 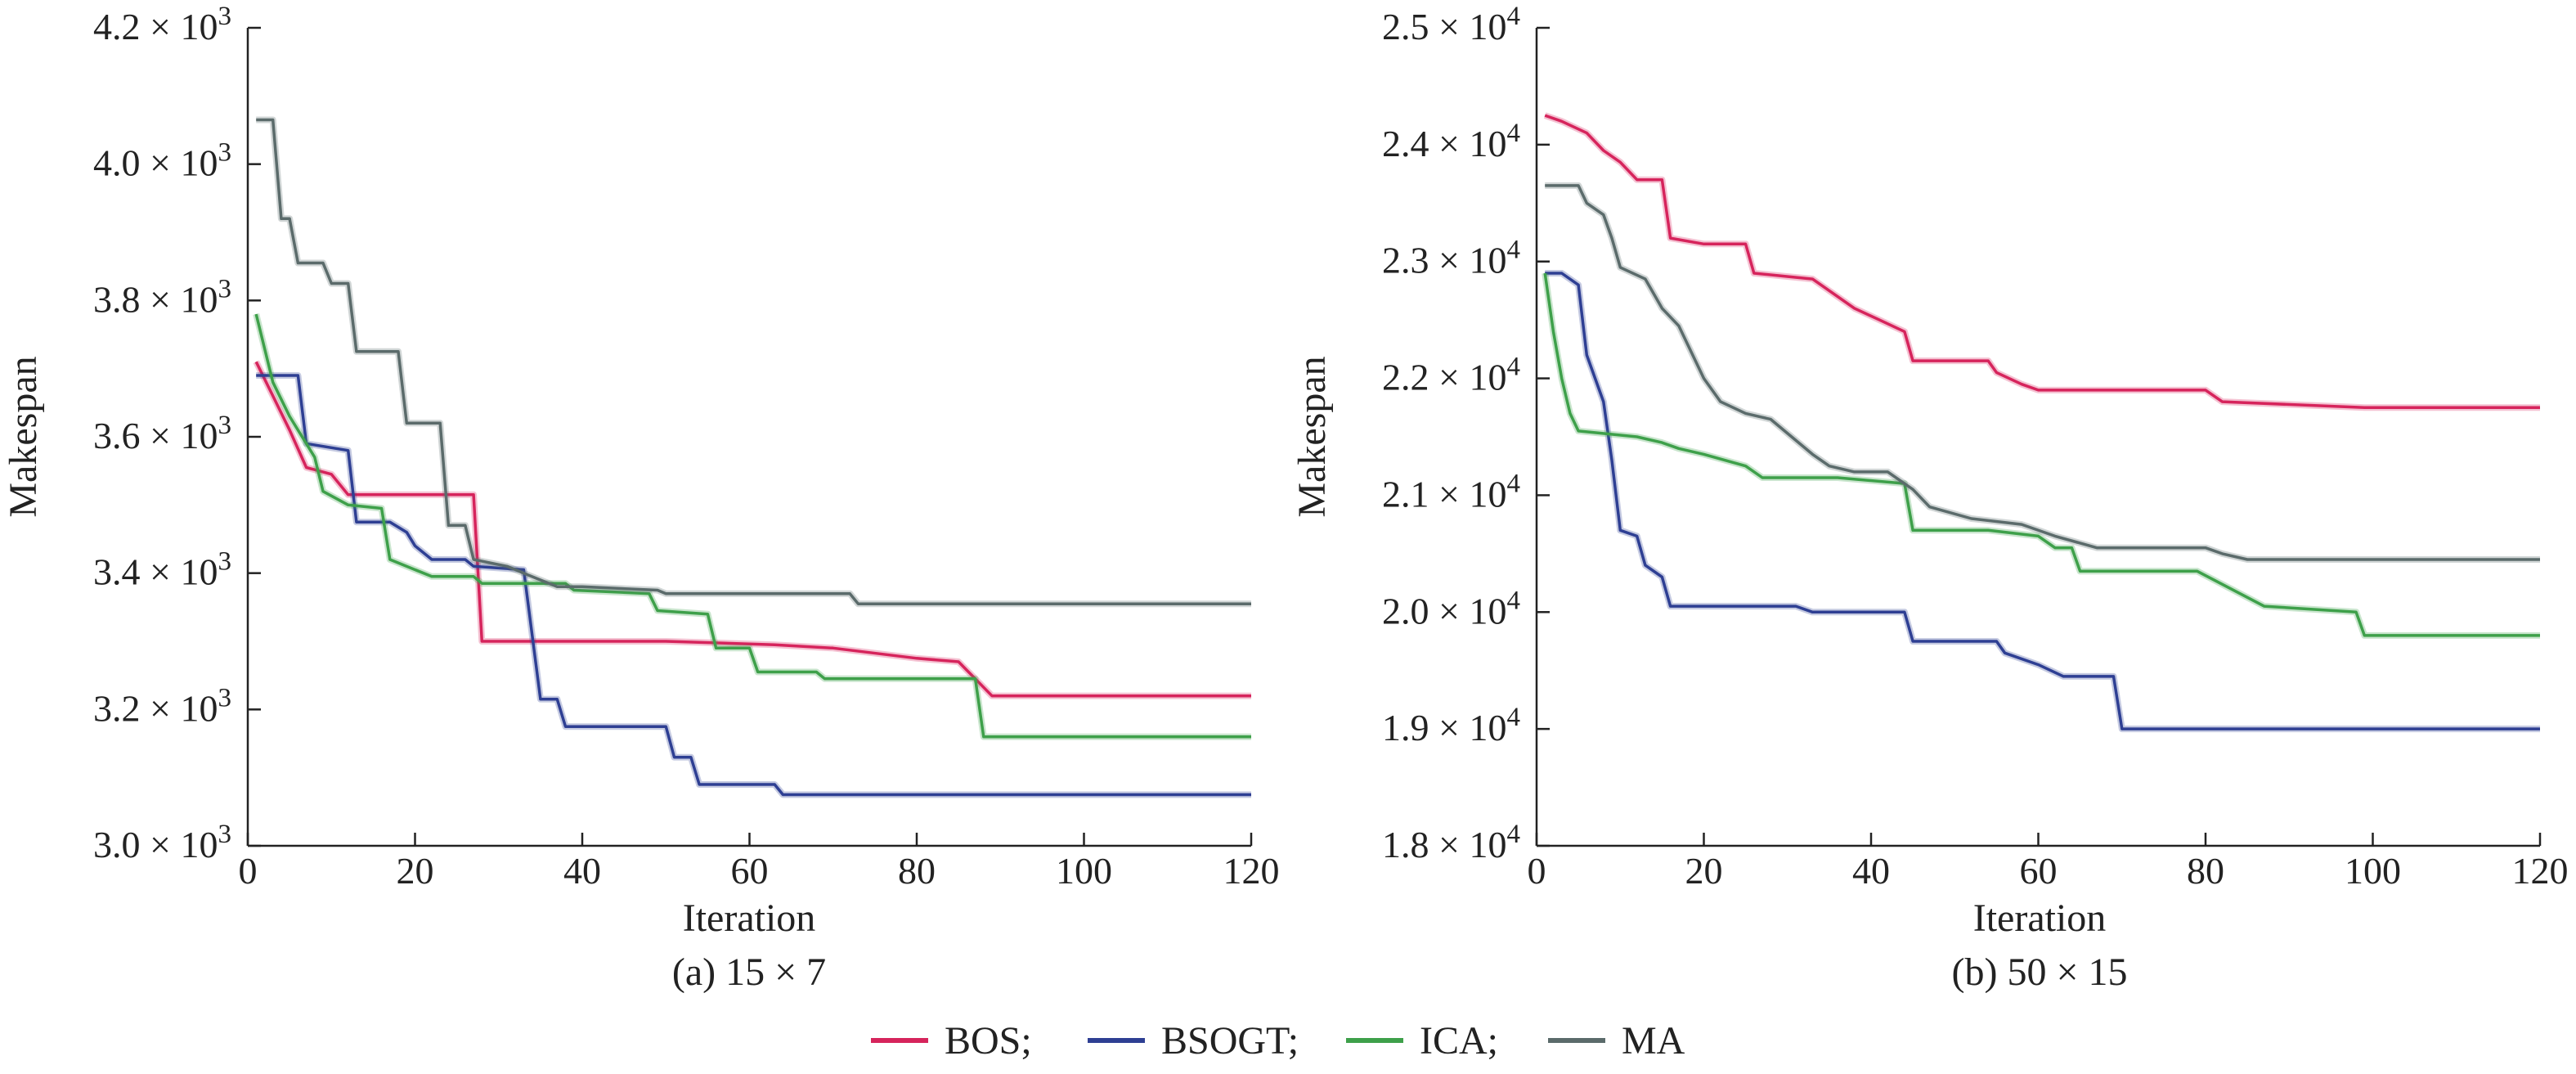 What do you see at coordinates (1451, 608) in the screenshot?
I see `y-tick-label: 2.0 × 10⁴` at bounding box center [1451, 608].